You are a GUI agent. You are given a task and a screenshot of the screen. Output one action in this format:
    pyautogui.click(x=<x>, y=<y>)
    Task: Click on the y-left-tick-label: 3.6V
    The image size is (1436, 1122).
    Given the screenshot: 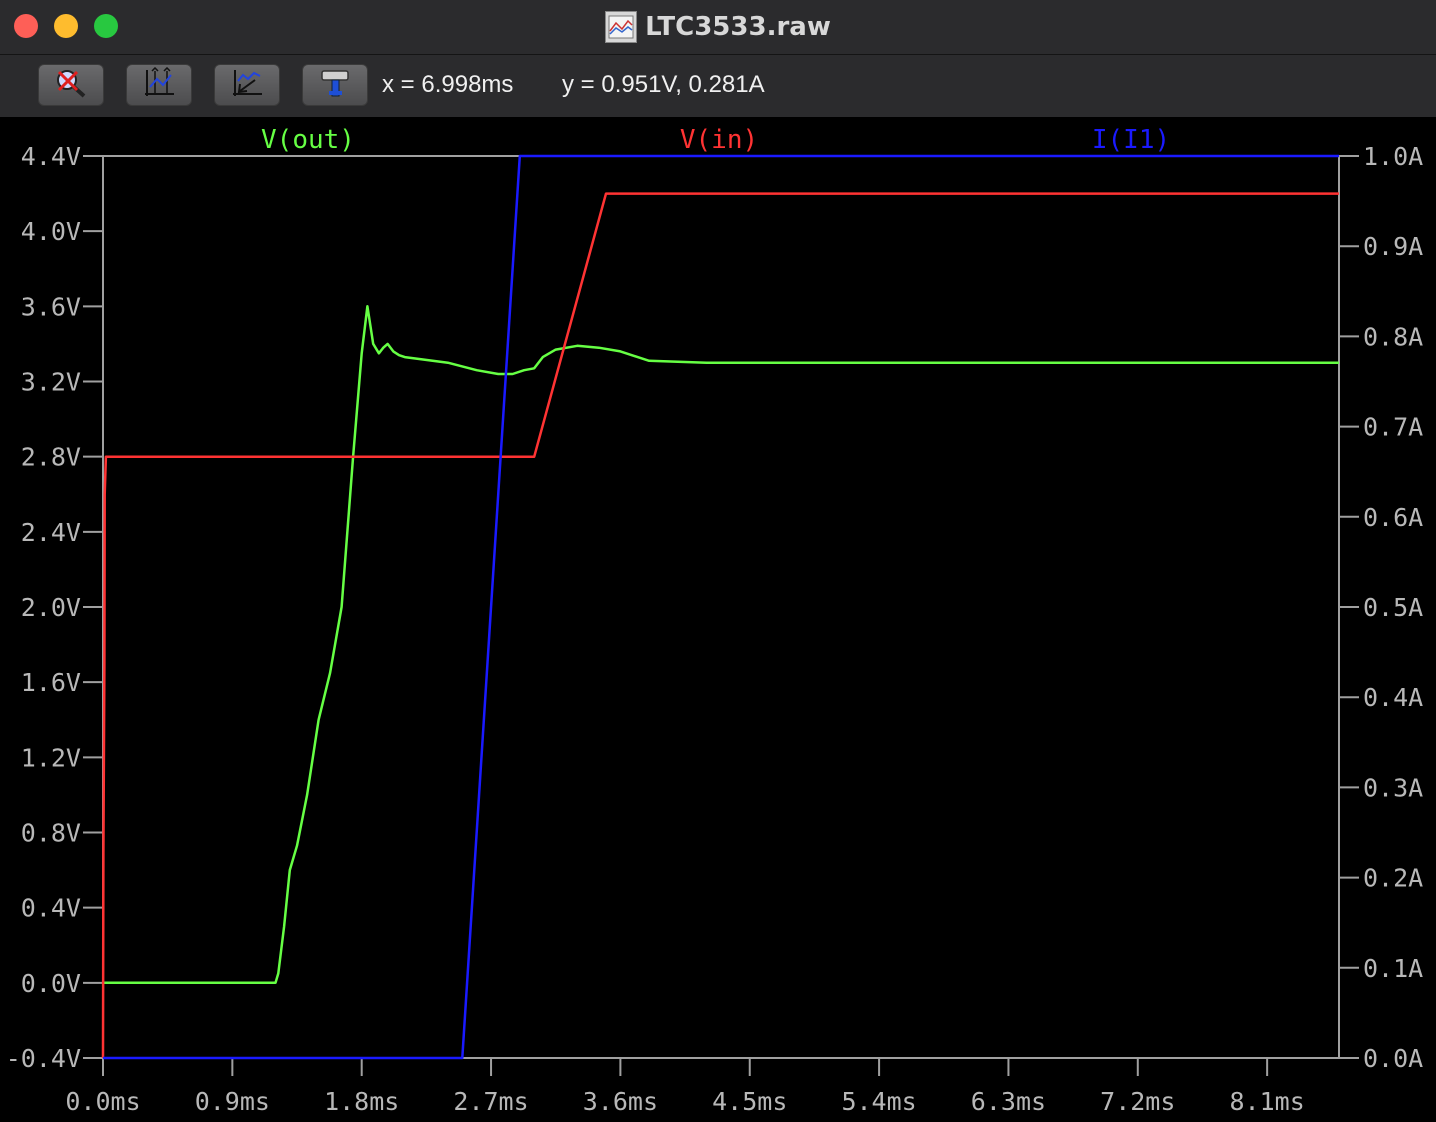 What is the action you would take?
    pyautogui.click(x=51, y=306)
    